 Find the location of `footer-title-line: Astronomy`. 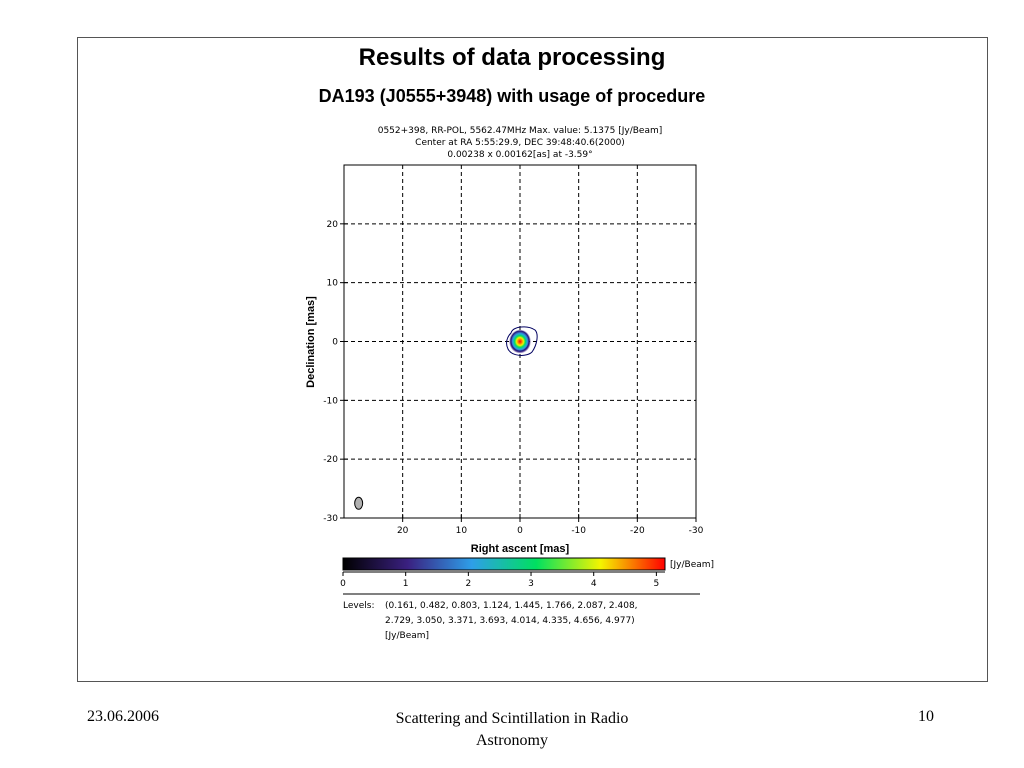

footer-title-line: Astronomy is located at coordinates (512, 740).